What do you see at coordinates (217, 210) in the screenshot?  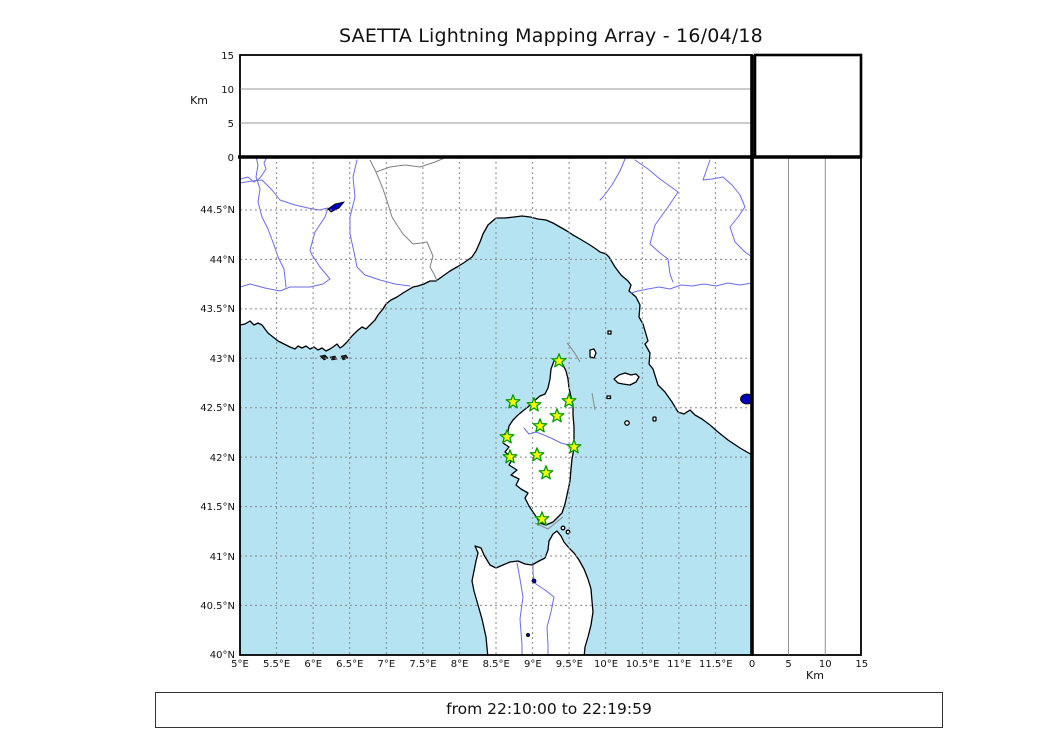 I see `lat-tick: 44.5°N` at bounding box center [217, 210].